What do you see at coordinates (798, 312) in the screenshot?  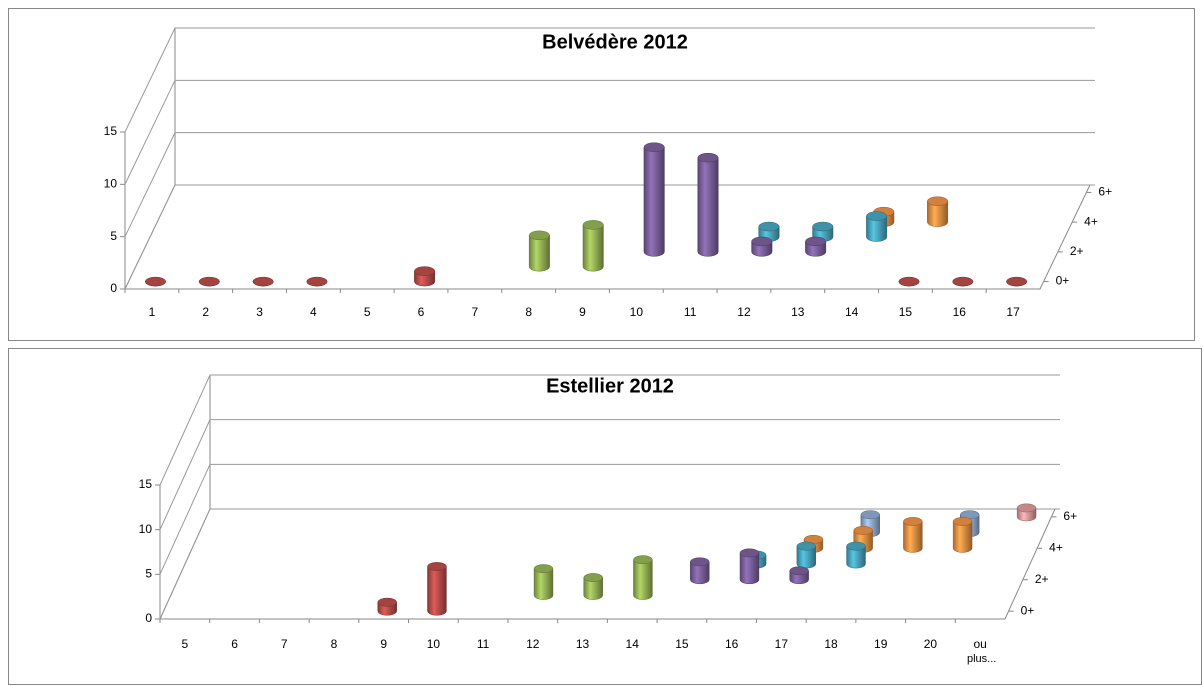 I see `x-tick-label: 13` at bounding box center [798, 312].